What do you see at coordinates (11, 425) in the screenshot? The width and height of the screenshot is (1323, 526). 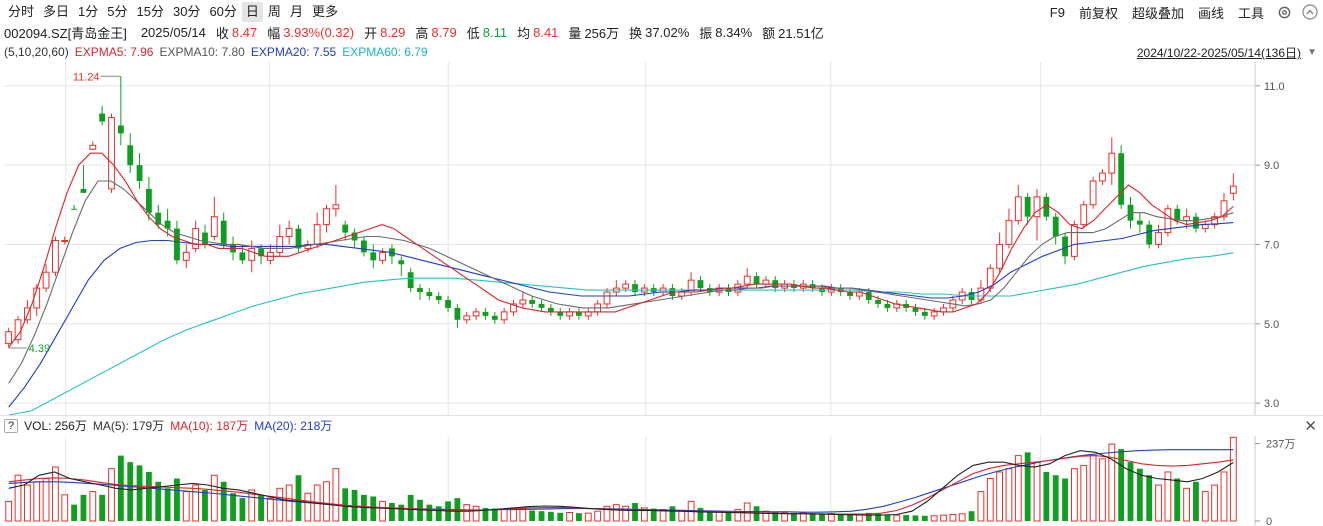 I see `help-icon: ?` at bounding box center [11, 425].